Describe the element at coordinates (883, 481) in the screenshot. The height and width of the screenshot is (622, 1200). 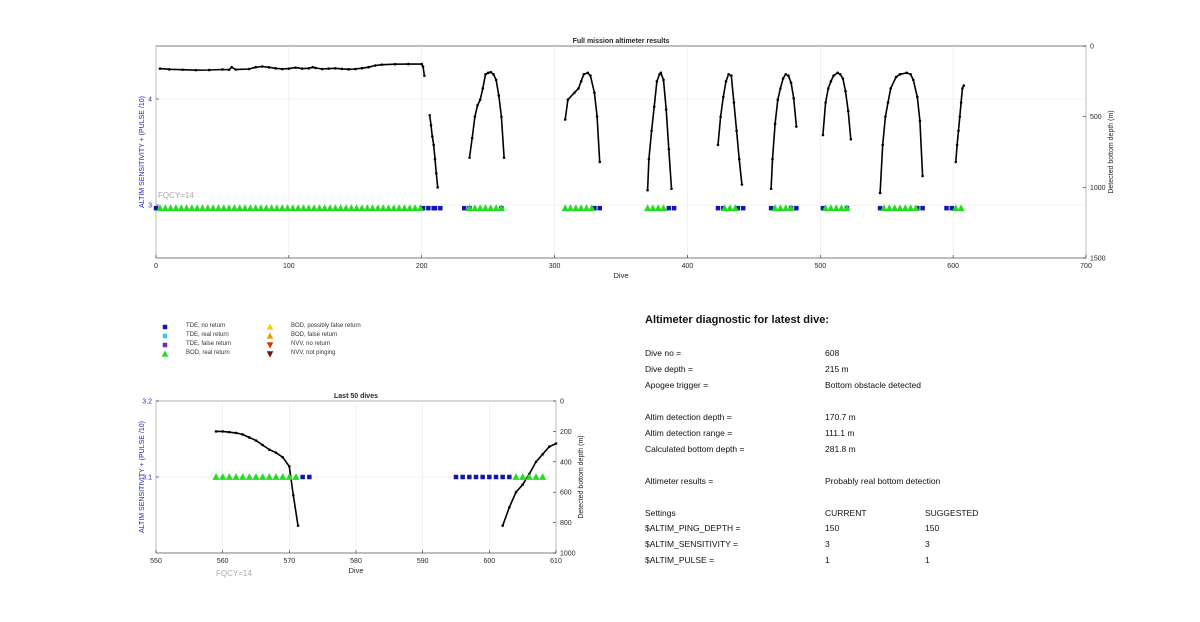
I see `altimeter-results-value: Probably real bottom detection` at that location.